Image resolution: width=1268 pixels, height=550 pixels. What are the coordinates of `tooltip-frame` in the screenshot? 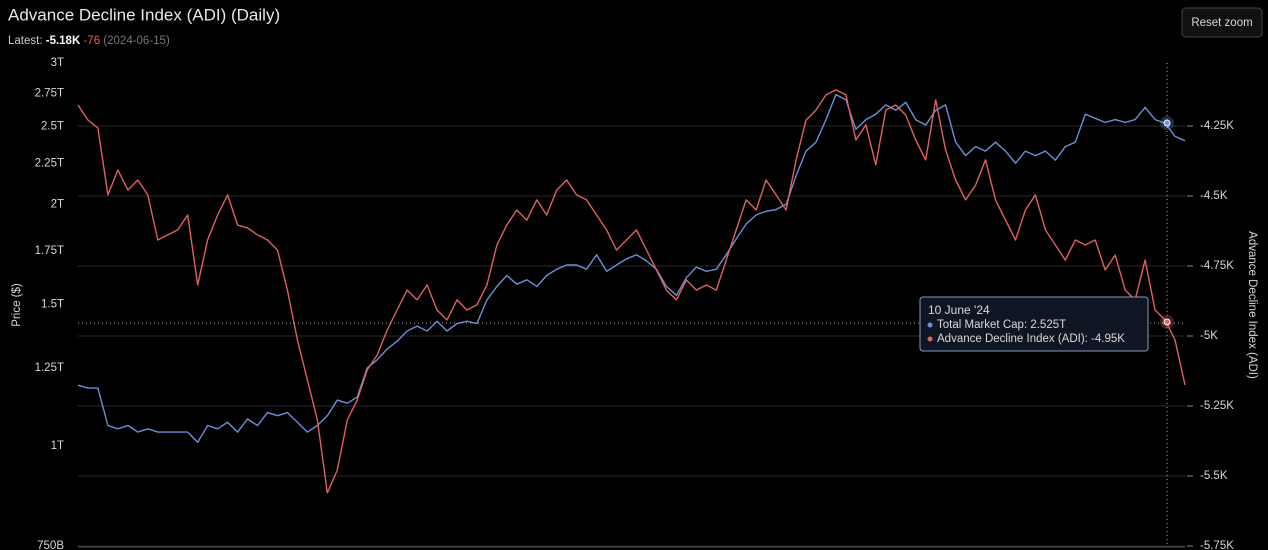 It's located at (1034, 324).